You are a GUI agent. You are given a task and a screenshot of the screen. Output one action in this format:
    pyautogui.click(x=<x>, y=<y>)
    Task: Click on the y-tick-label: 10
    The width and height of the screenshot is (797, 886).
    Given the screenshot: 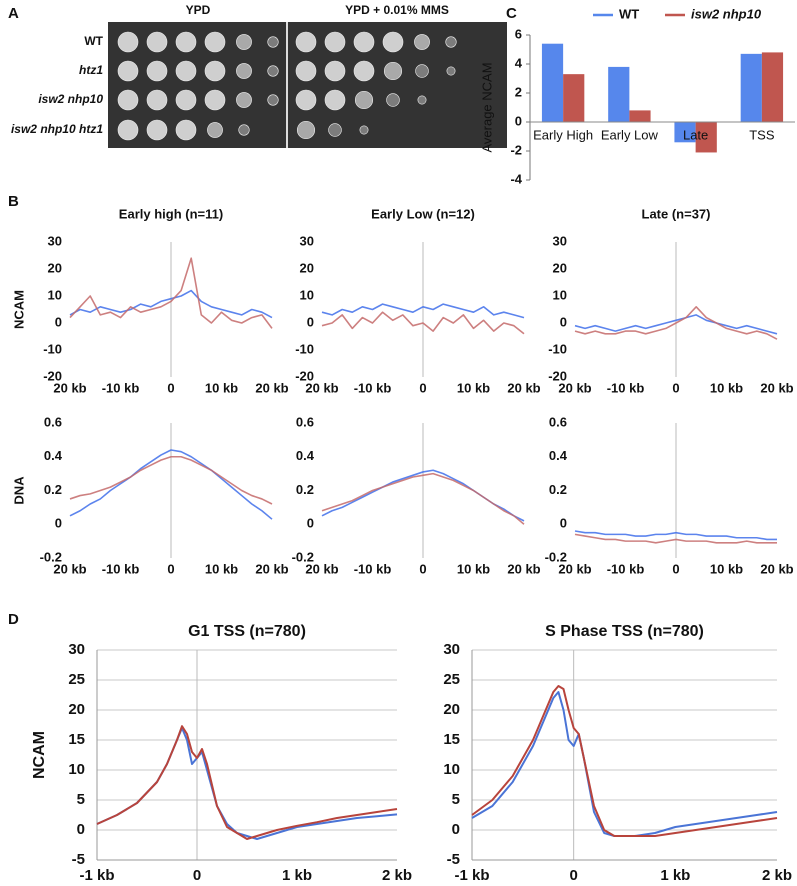 What is the action you would take?
    pyautogui.click(x=560, y=294)
    